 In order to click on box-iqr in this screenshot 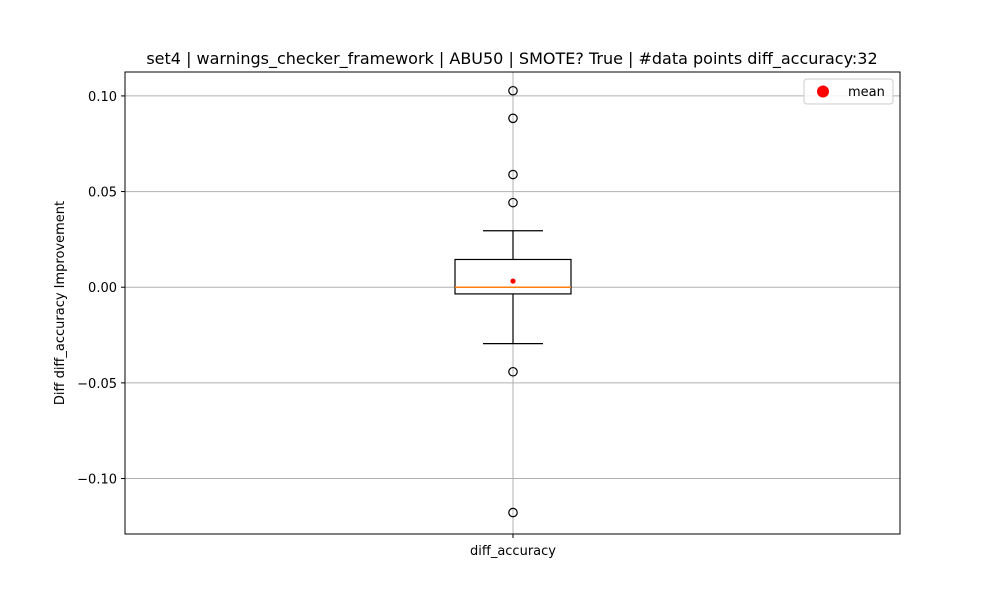, I will do `click(513, 276)`.